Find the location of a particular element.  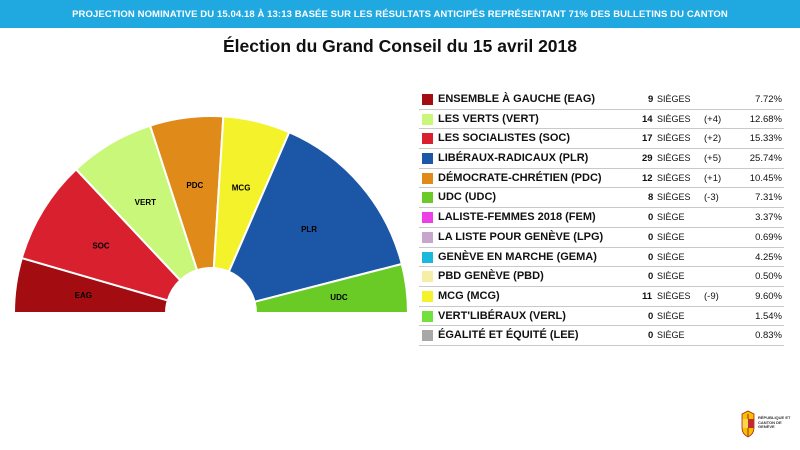

seat-segment-soc is located at coordinates (101, 234).